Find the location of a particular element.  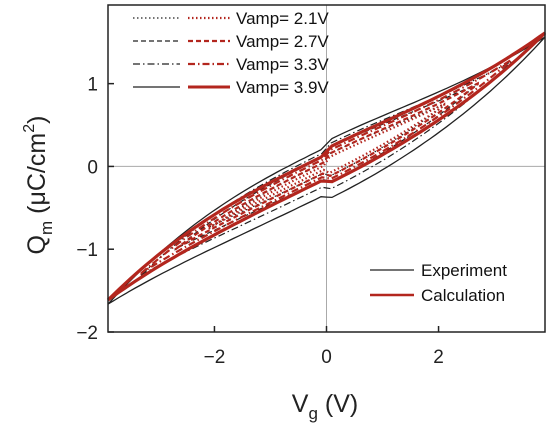

y-axis-title-sup: 2 is located at coordinates (29, 128).